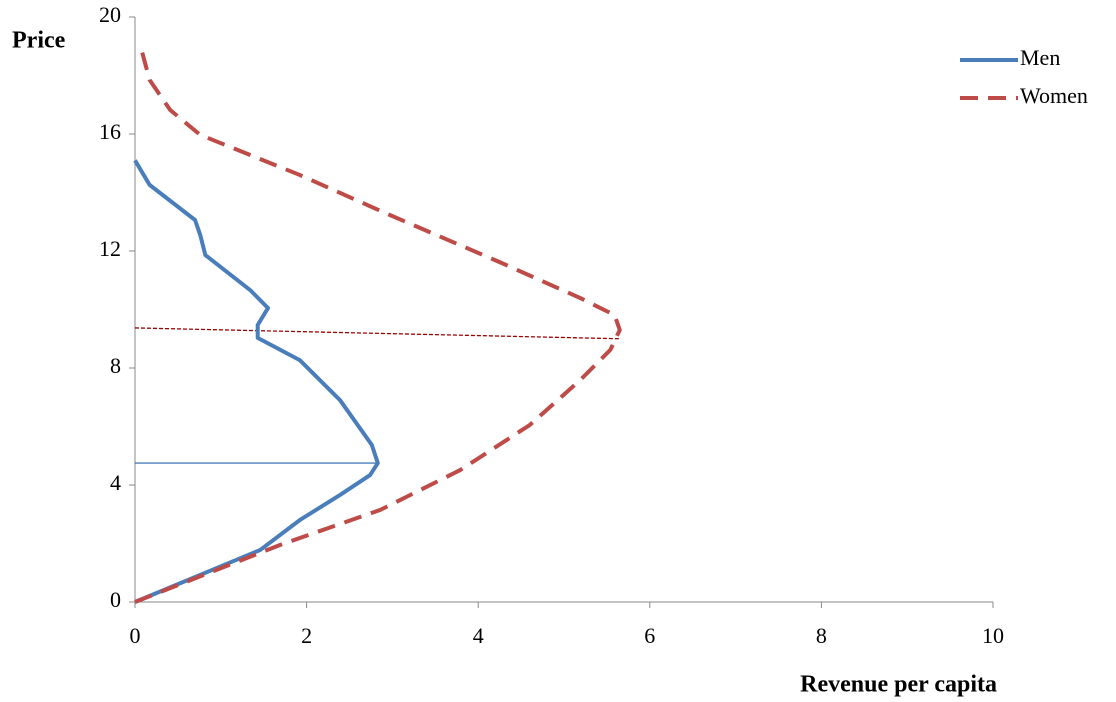  Describe the element at coordinates (115, 482) in the screenshot. I see `y-tick-label: 4` at that location.